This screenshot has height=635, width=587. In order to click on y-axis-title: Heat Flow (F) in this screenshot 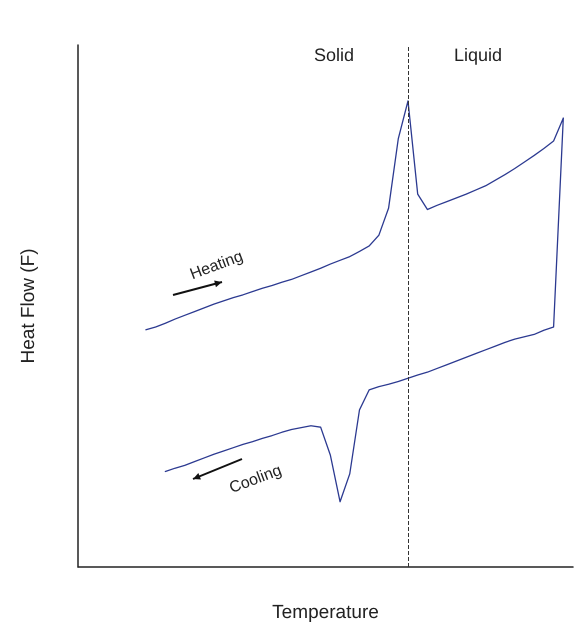, I will do `click(28, 306)`.